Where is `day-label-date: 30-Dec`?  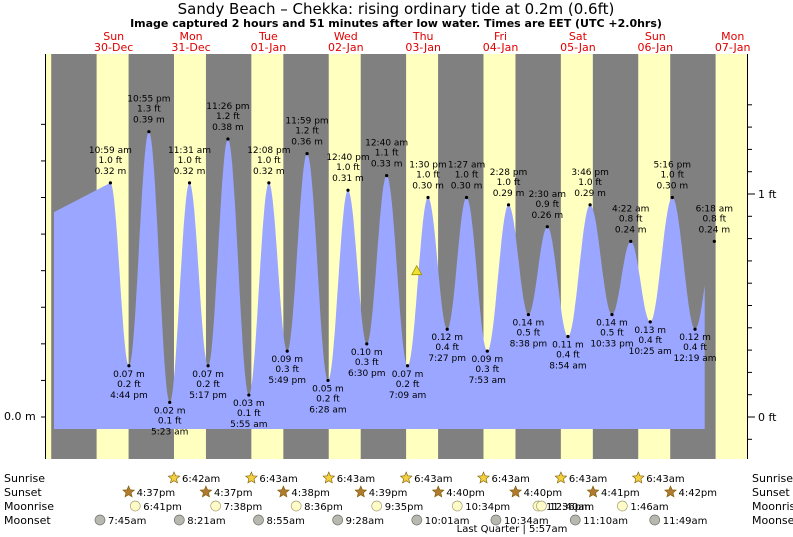 day-label-date: 30-Dec is located at coordinates (113, 47).